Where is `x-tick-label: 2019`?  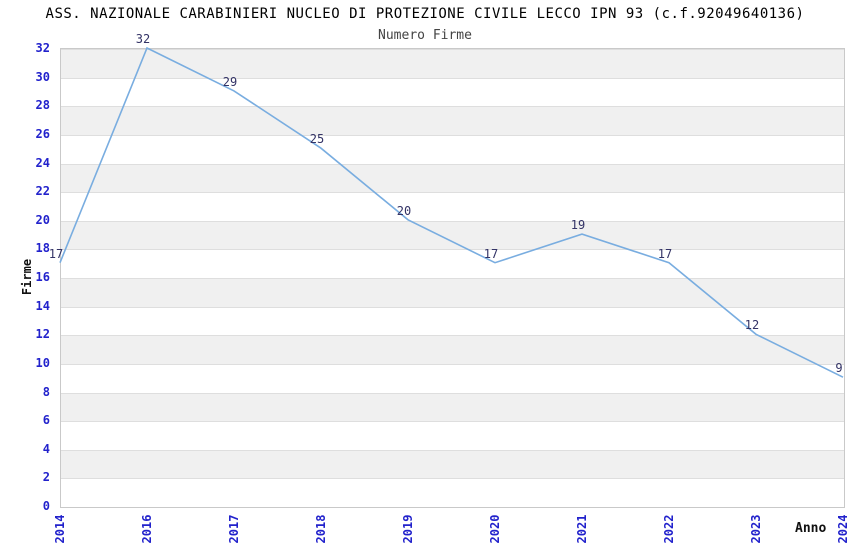 x-tick-label: 2019 is located at coordinates (408, 529).